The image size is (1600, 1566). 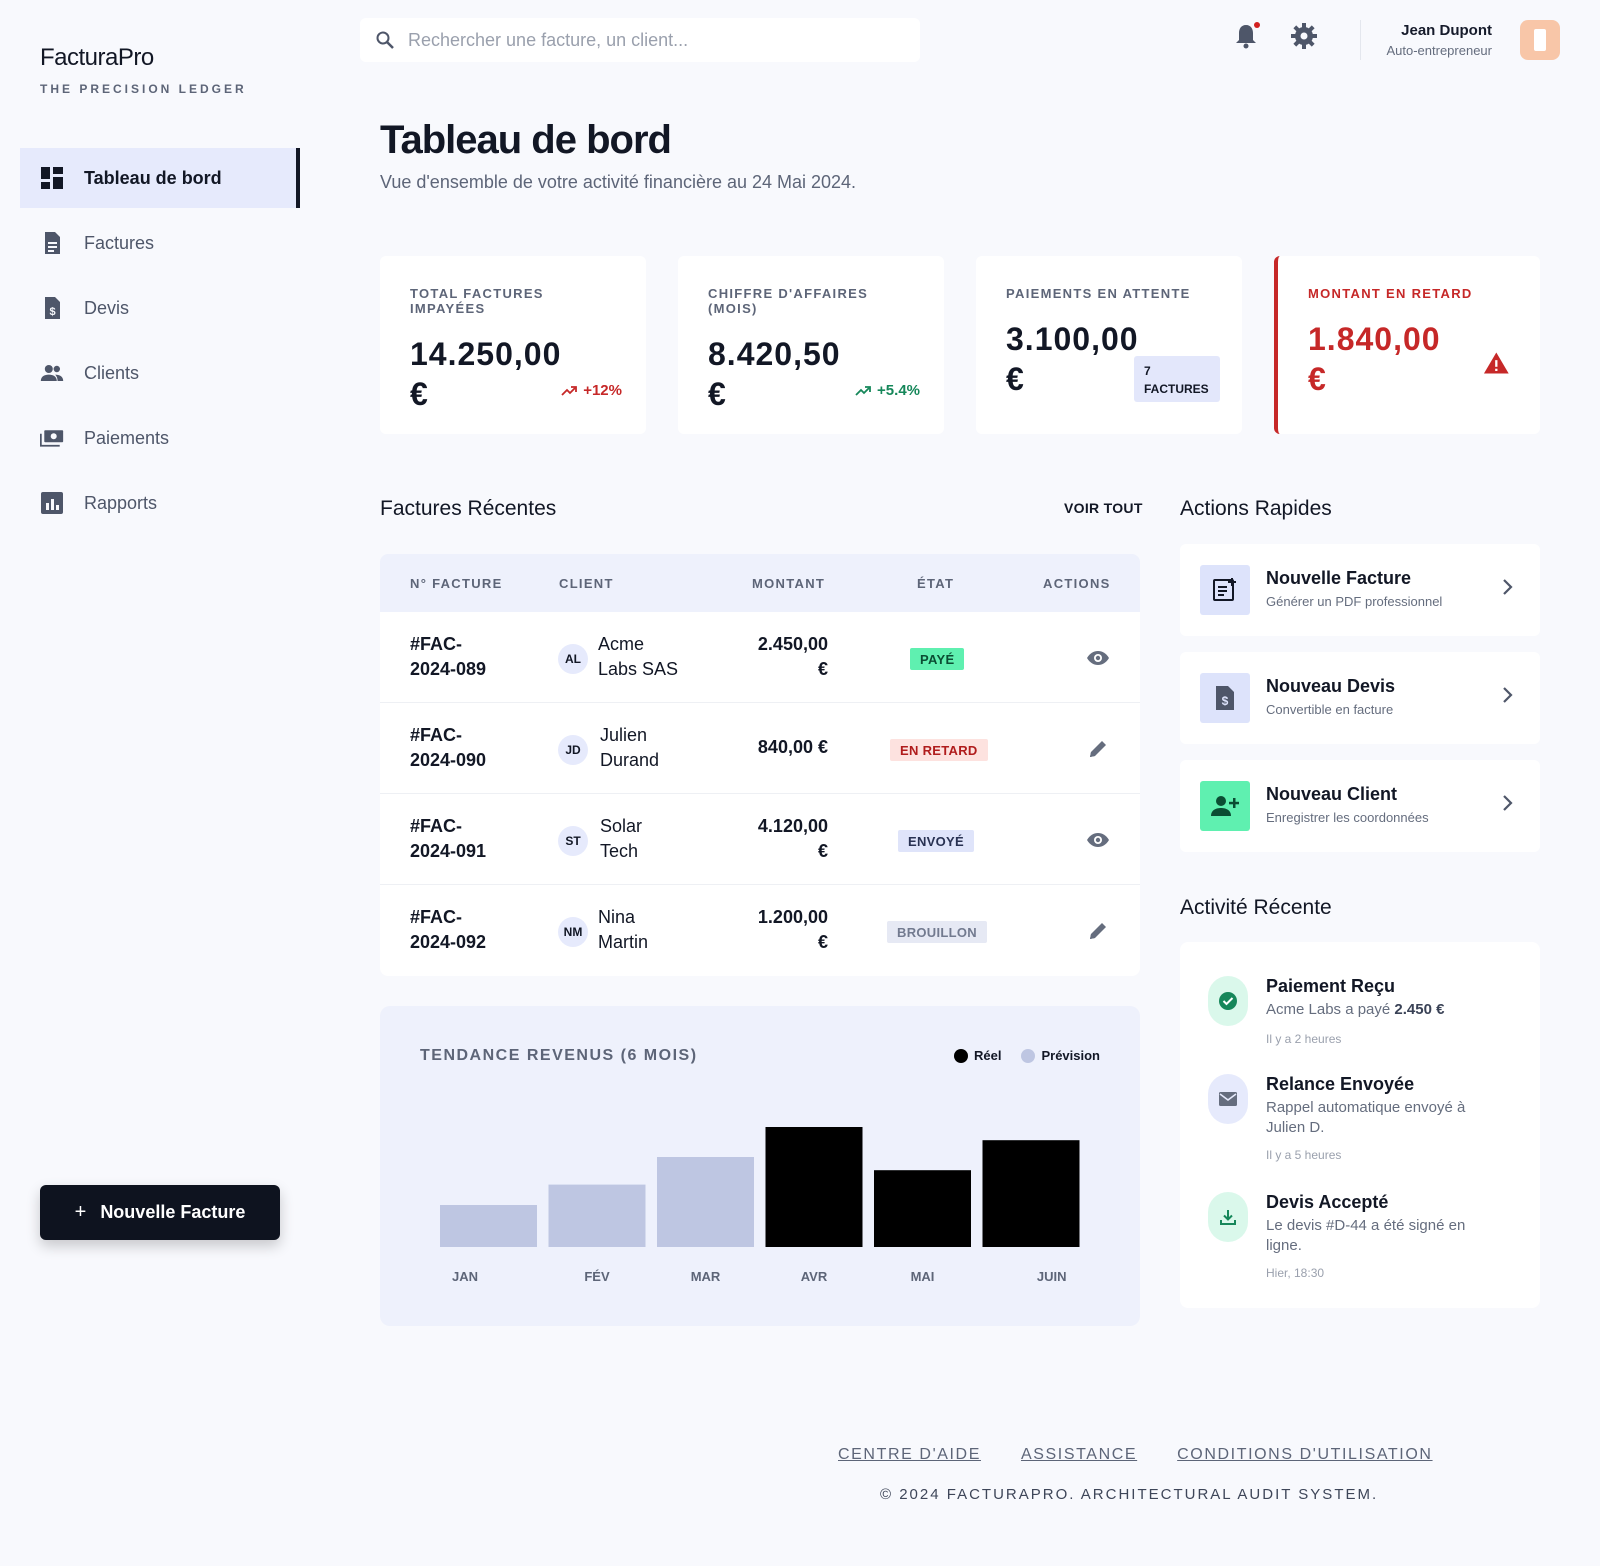 I want to click on kpi-trend: +12%, so click(x=591, y=390).